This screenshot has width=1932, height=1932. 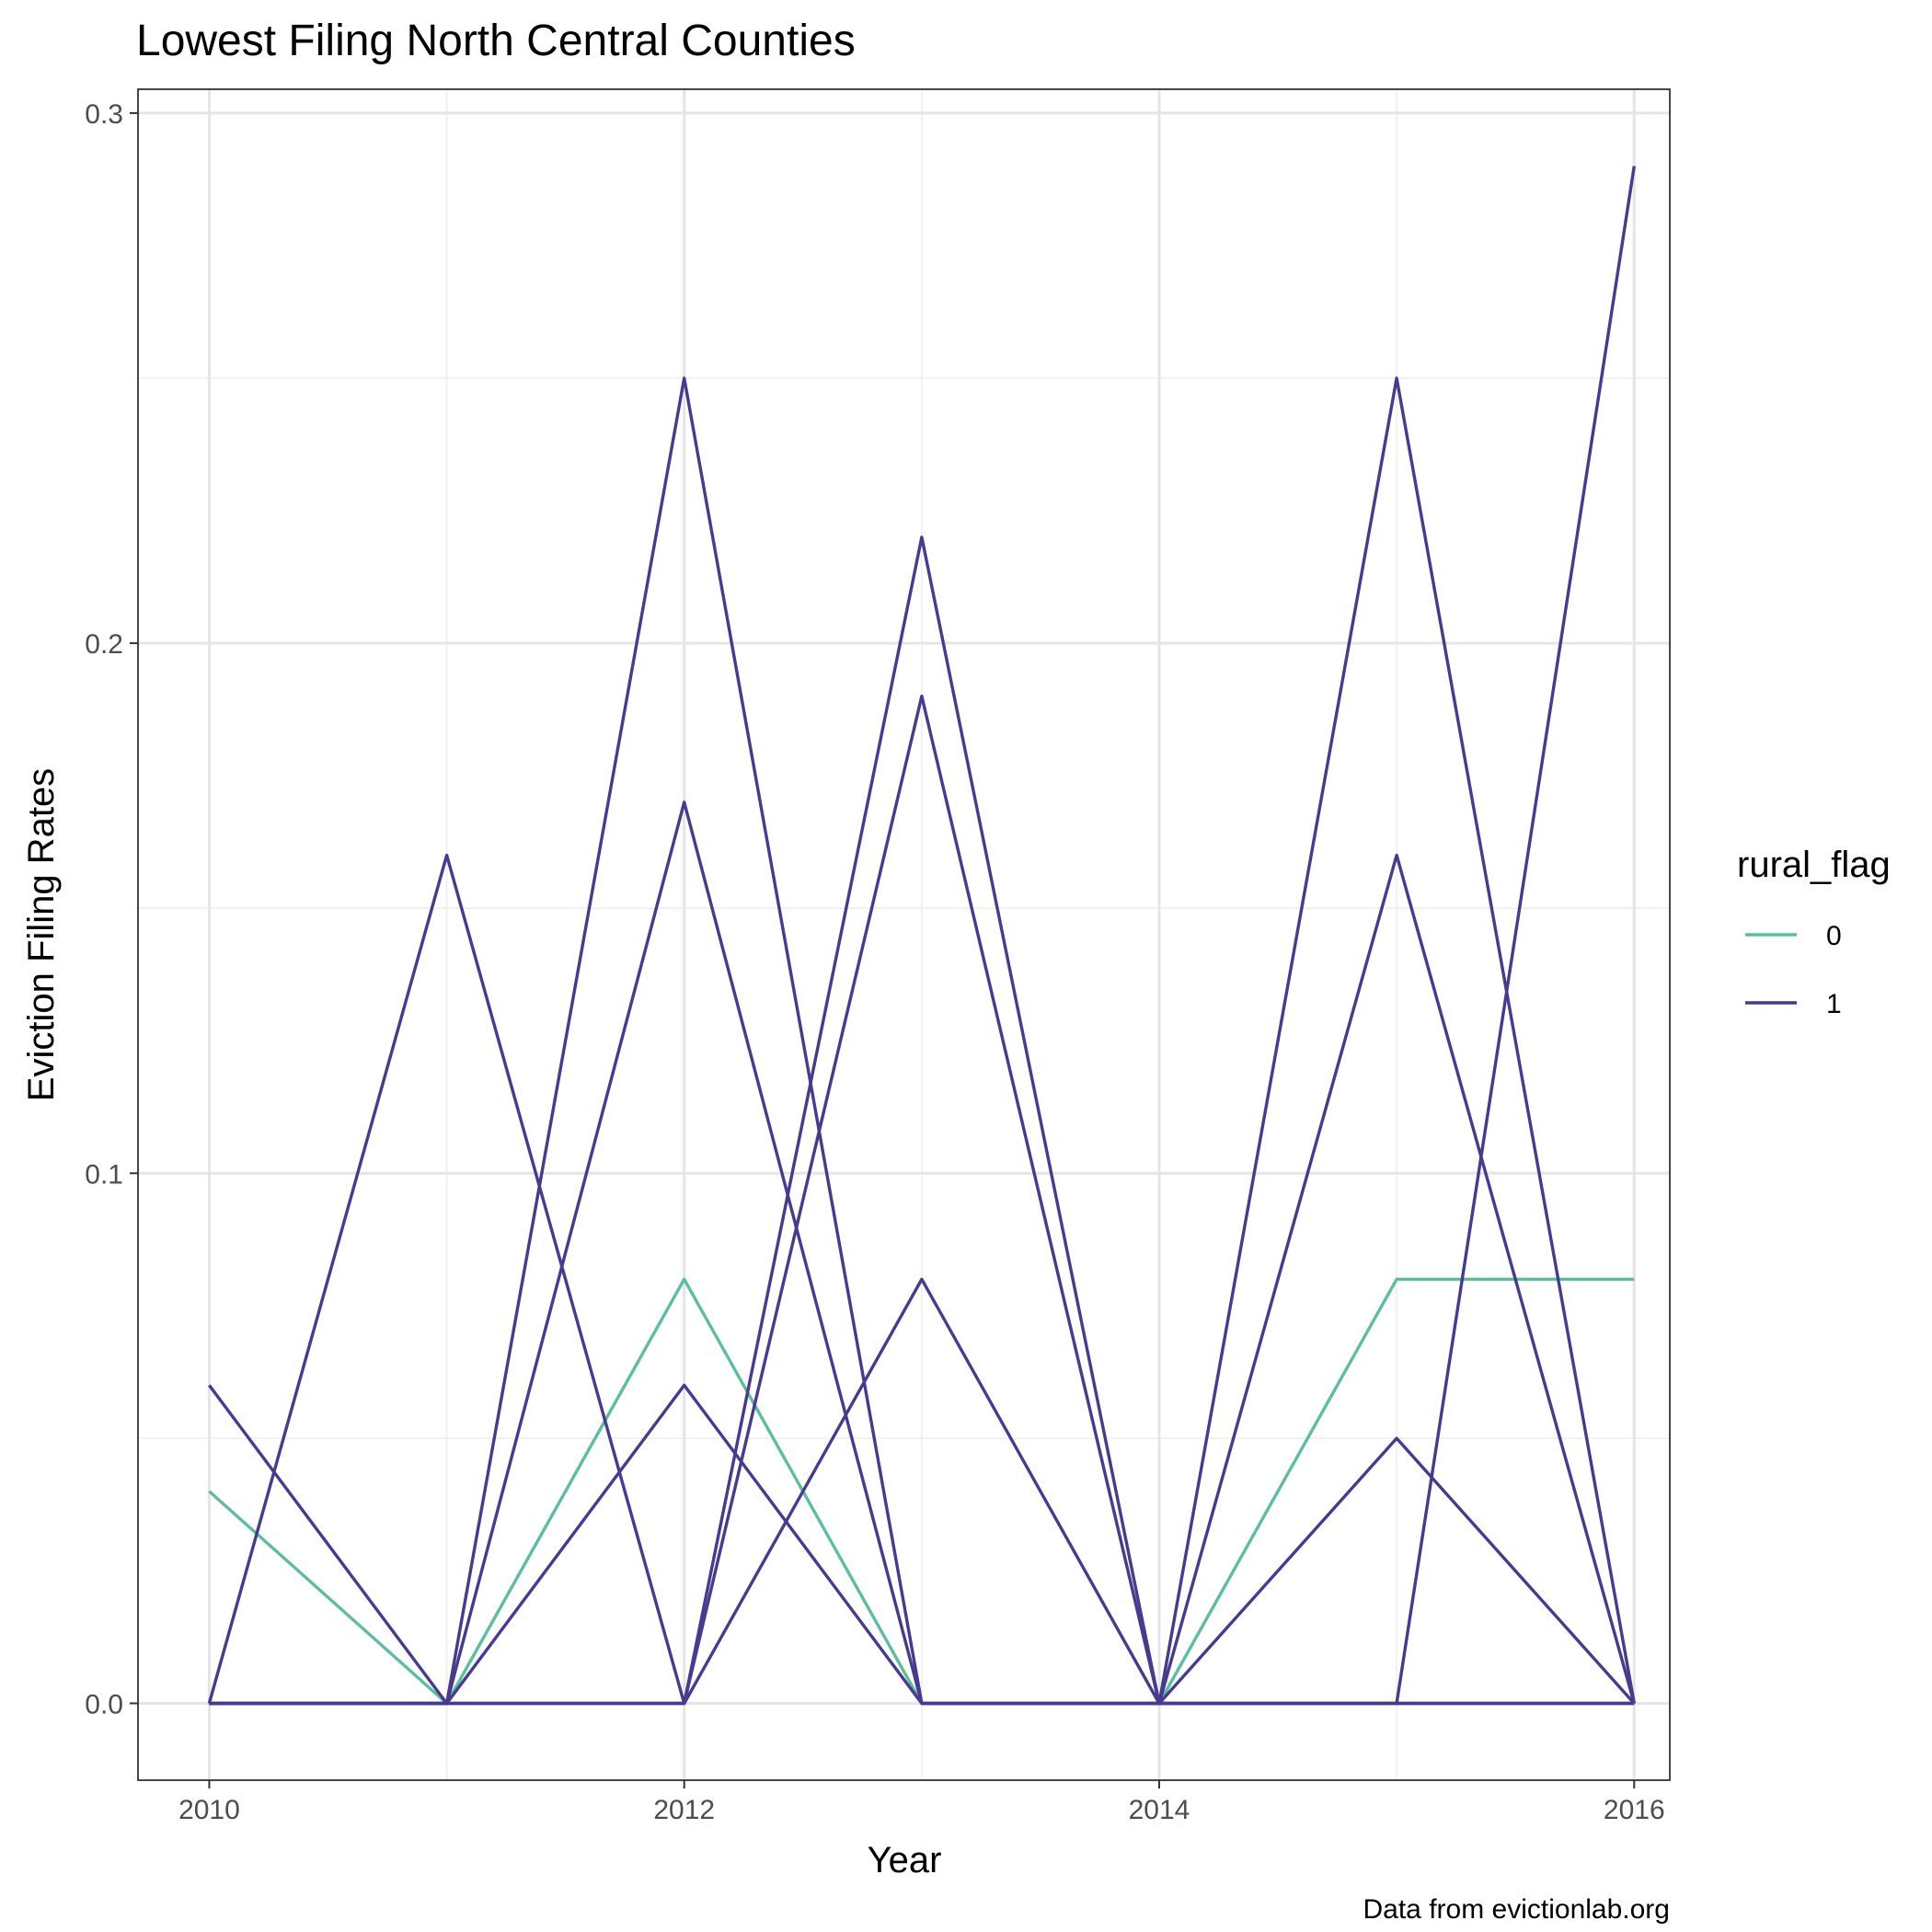 What do you see at coordinates (41, 934) in the screenshot?
I see `y-axis-title: Eviction Filing Rates` at bounding box center [41, 934].